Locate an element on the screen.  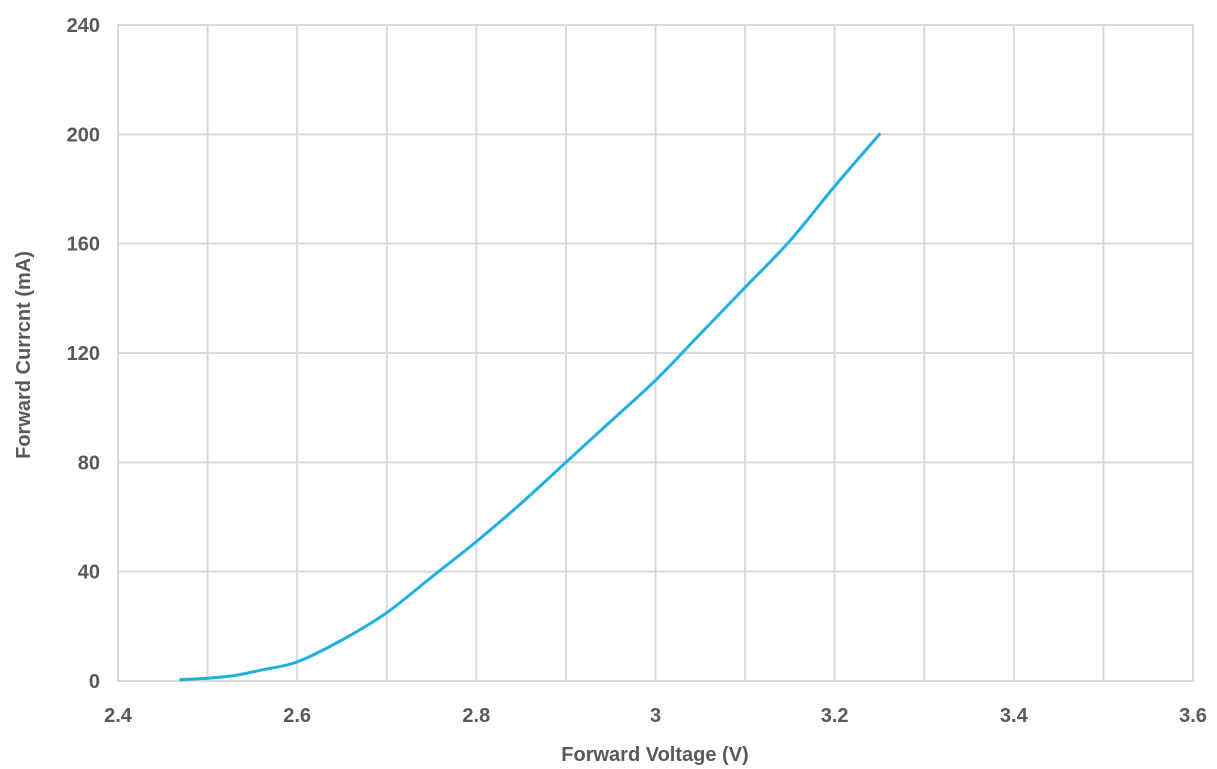
x-axis-ticks: 2.4 2.6 2.8 3 3.2 3.4 3.6 is located at coordinates (655, 716).